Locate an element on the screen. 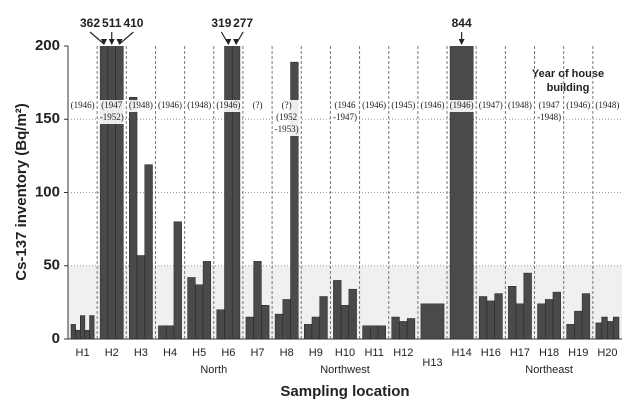 Image resolution: width=624 pixels, height=404 pixels. y-tick-label: 150 is located at coordinates (47, 118).